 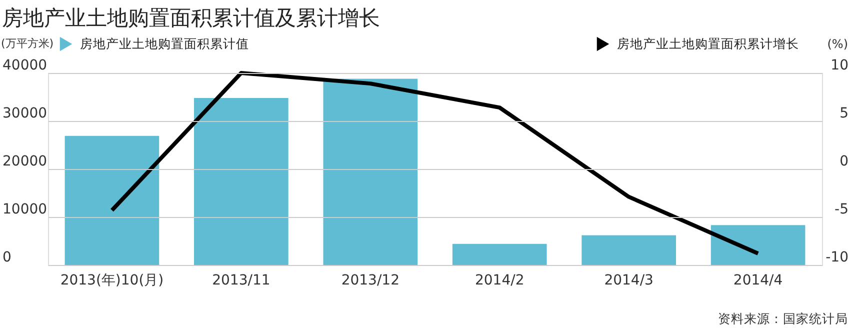 What do you see at coordinates (112, 280) in the screenshot?
I see `x-tick-label: 2013(年)10(月)` at bounding box center [112, 280].